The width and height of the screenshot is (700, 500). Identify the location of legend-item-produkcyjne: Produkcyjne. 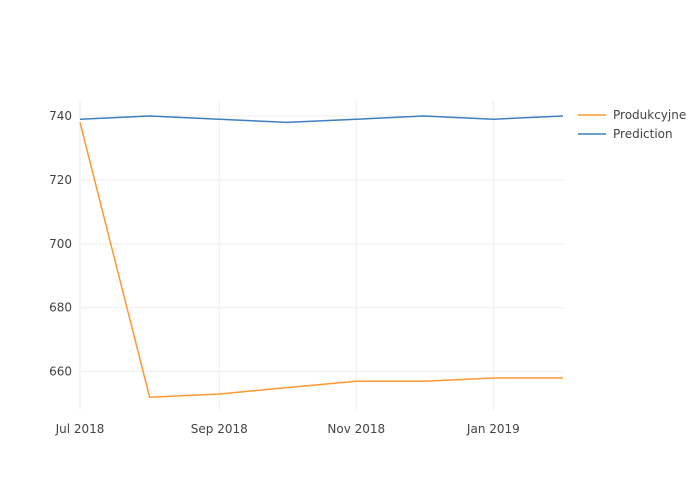
(632, 115).